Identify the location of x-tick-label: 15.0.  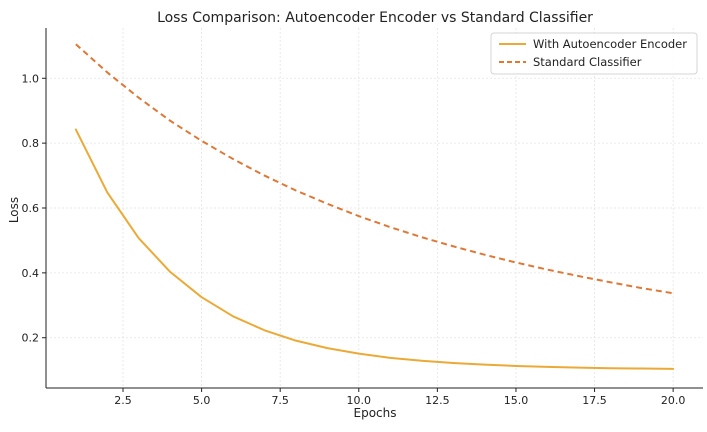
(516, 400).